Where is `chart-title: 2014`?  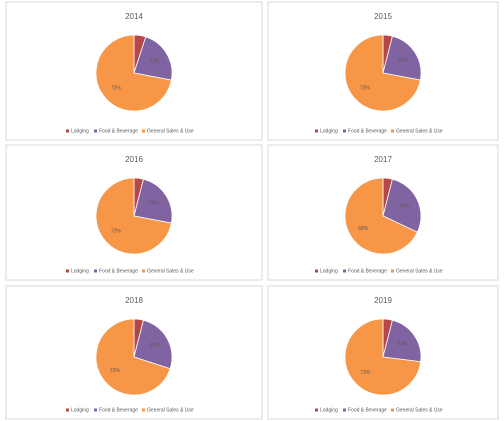
chart-title: 2014 is located at coordinates (134, 16).